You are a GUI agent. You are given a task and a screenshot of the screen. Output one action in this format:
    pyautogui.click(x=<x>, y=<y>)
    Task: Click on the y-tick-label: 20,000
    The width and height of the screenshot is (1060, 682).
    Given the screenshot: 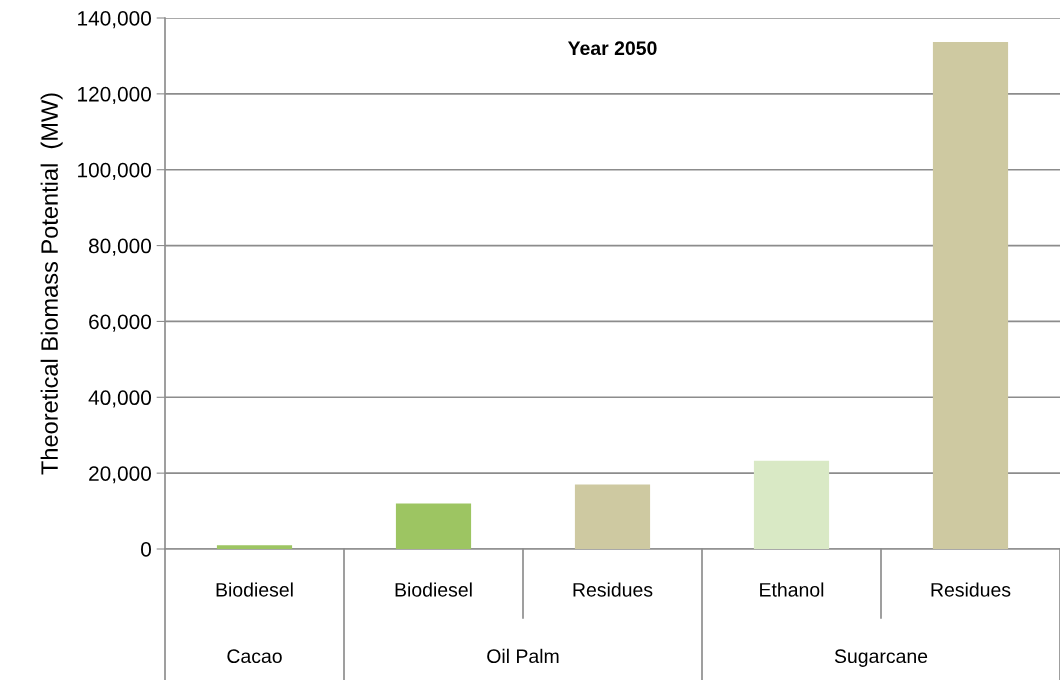 What is the action you would take?
    pyautogui.click(x=120, y=475)
    